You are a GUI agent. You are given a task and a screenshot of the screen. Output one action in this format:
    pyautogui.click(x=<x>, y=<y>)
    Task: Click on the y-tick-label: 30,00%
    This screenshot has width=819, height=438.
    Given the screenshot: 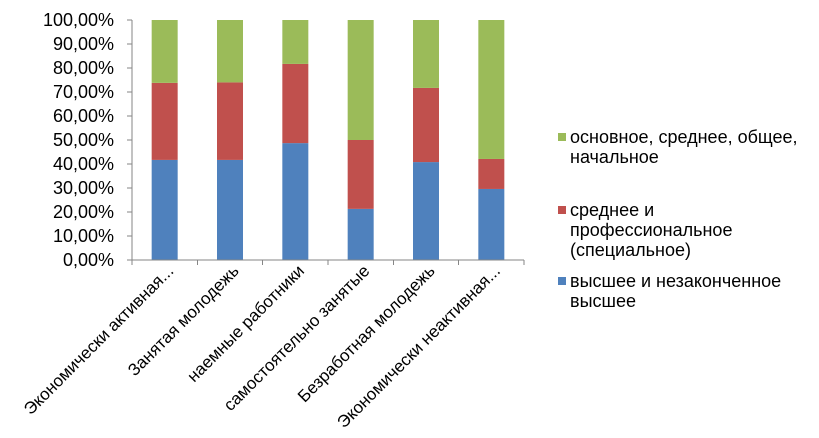 What is the action you would take?
    pyautogui.click(x=83, y=188)
    